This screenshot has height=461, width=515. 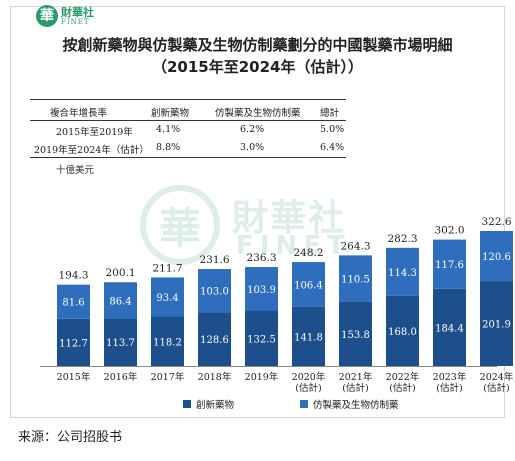 I want to click on data-label-total: 248.2, so click(x=308, y=253).